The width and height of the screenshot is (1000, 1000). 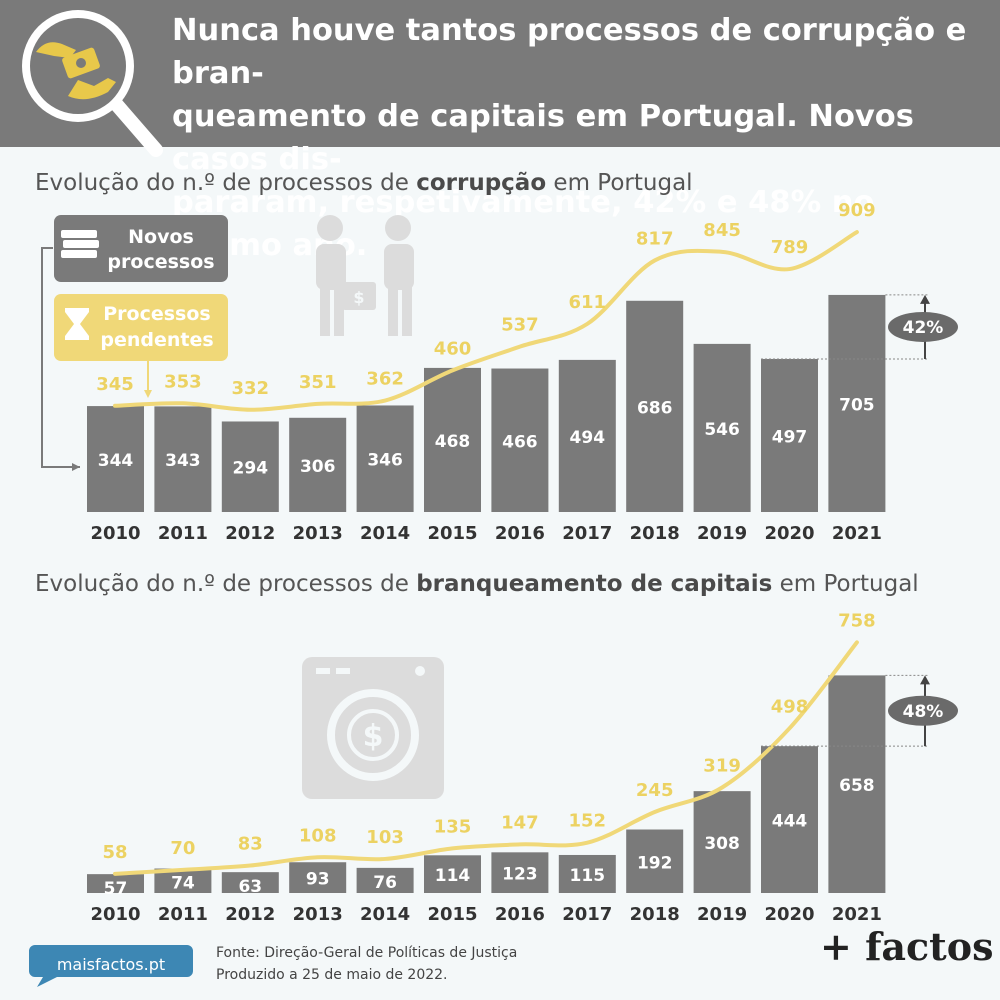 What do you see at coordinates (857, 210) in the screenshot?
I see `pending-value-2021: 909` at bounding box center [857, 210].